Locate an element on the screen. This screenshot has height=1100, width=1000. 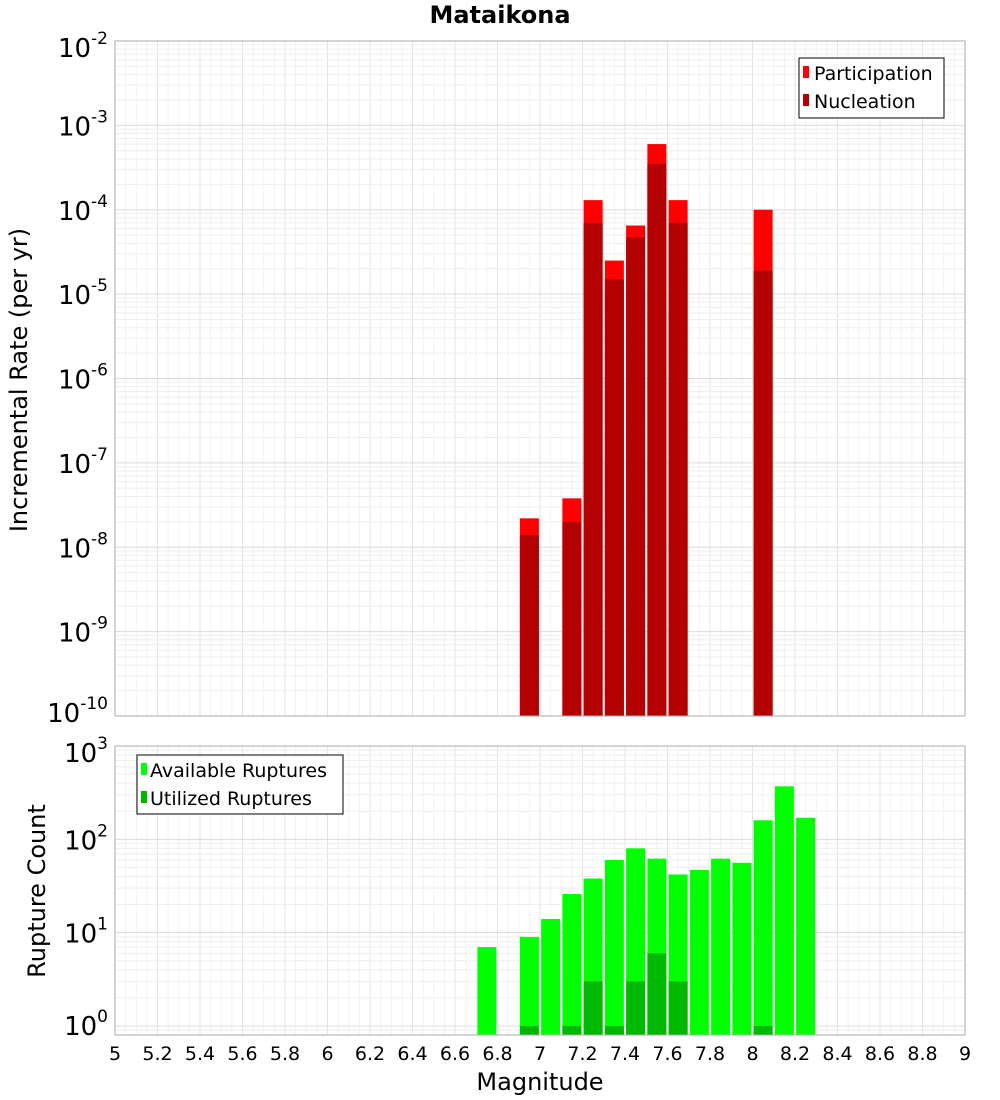
x-axis-title: Magnitude is located at coordinates (539, 1082).